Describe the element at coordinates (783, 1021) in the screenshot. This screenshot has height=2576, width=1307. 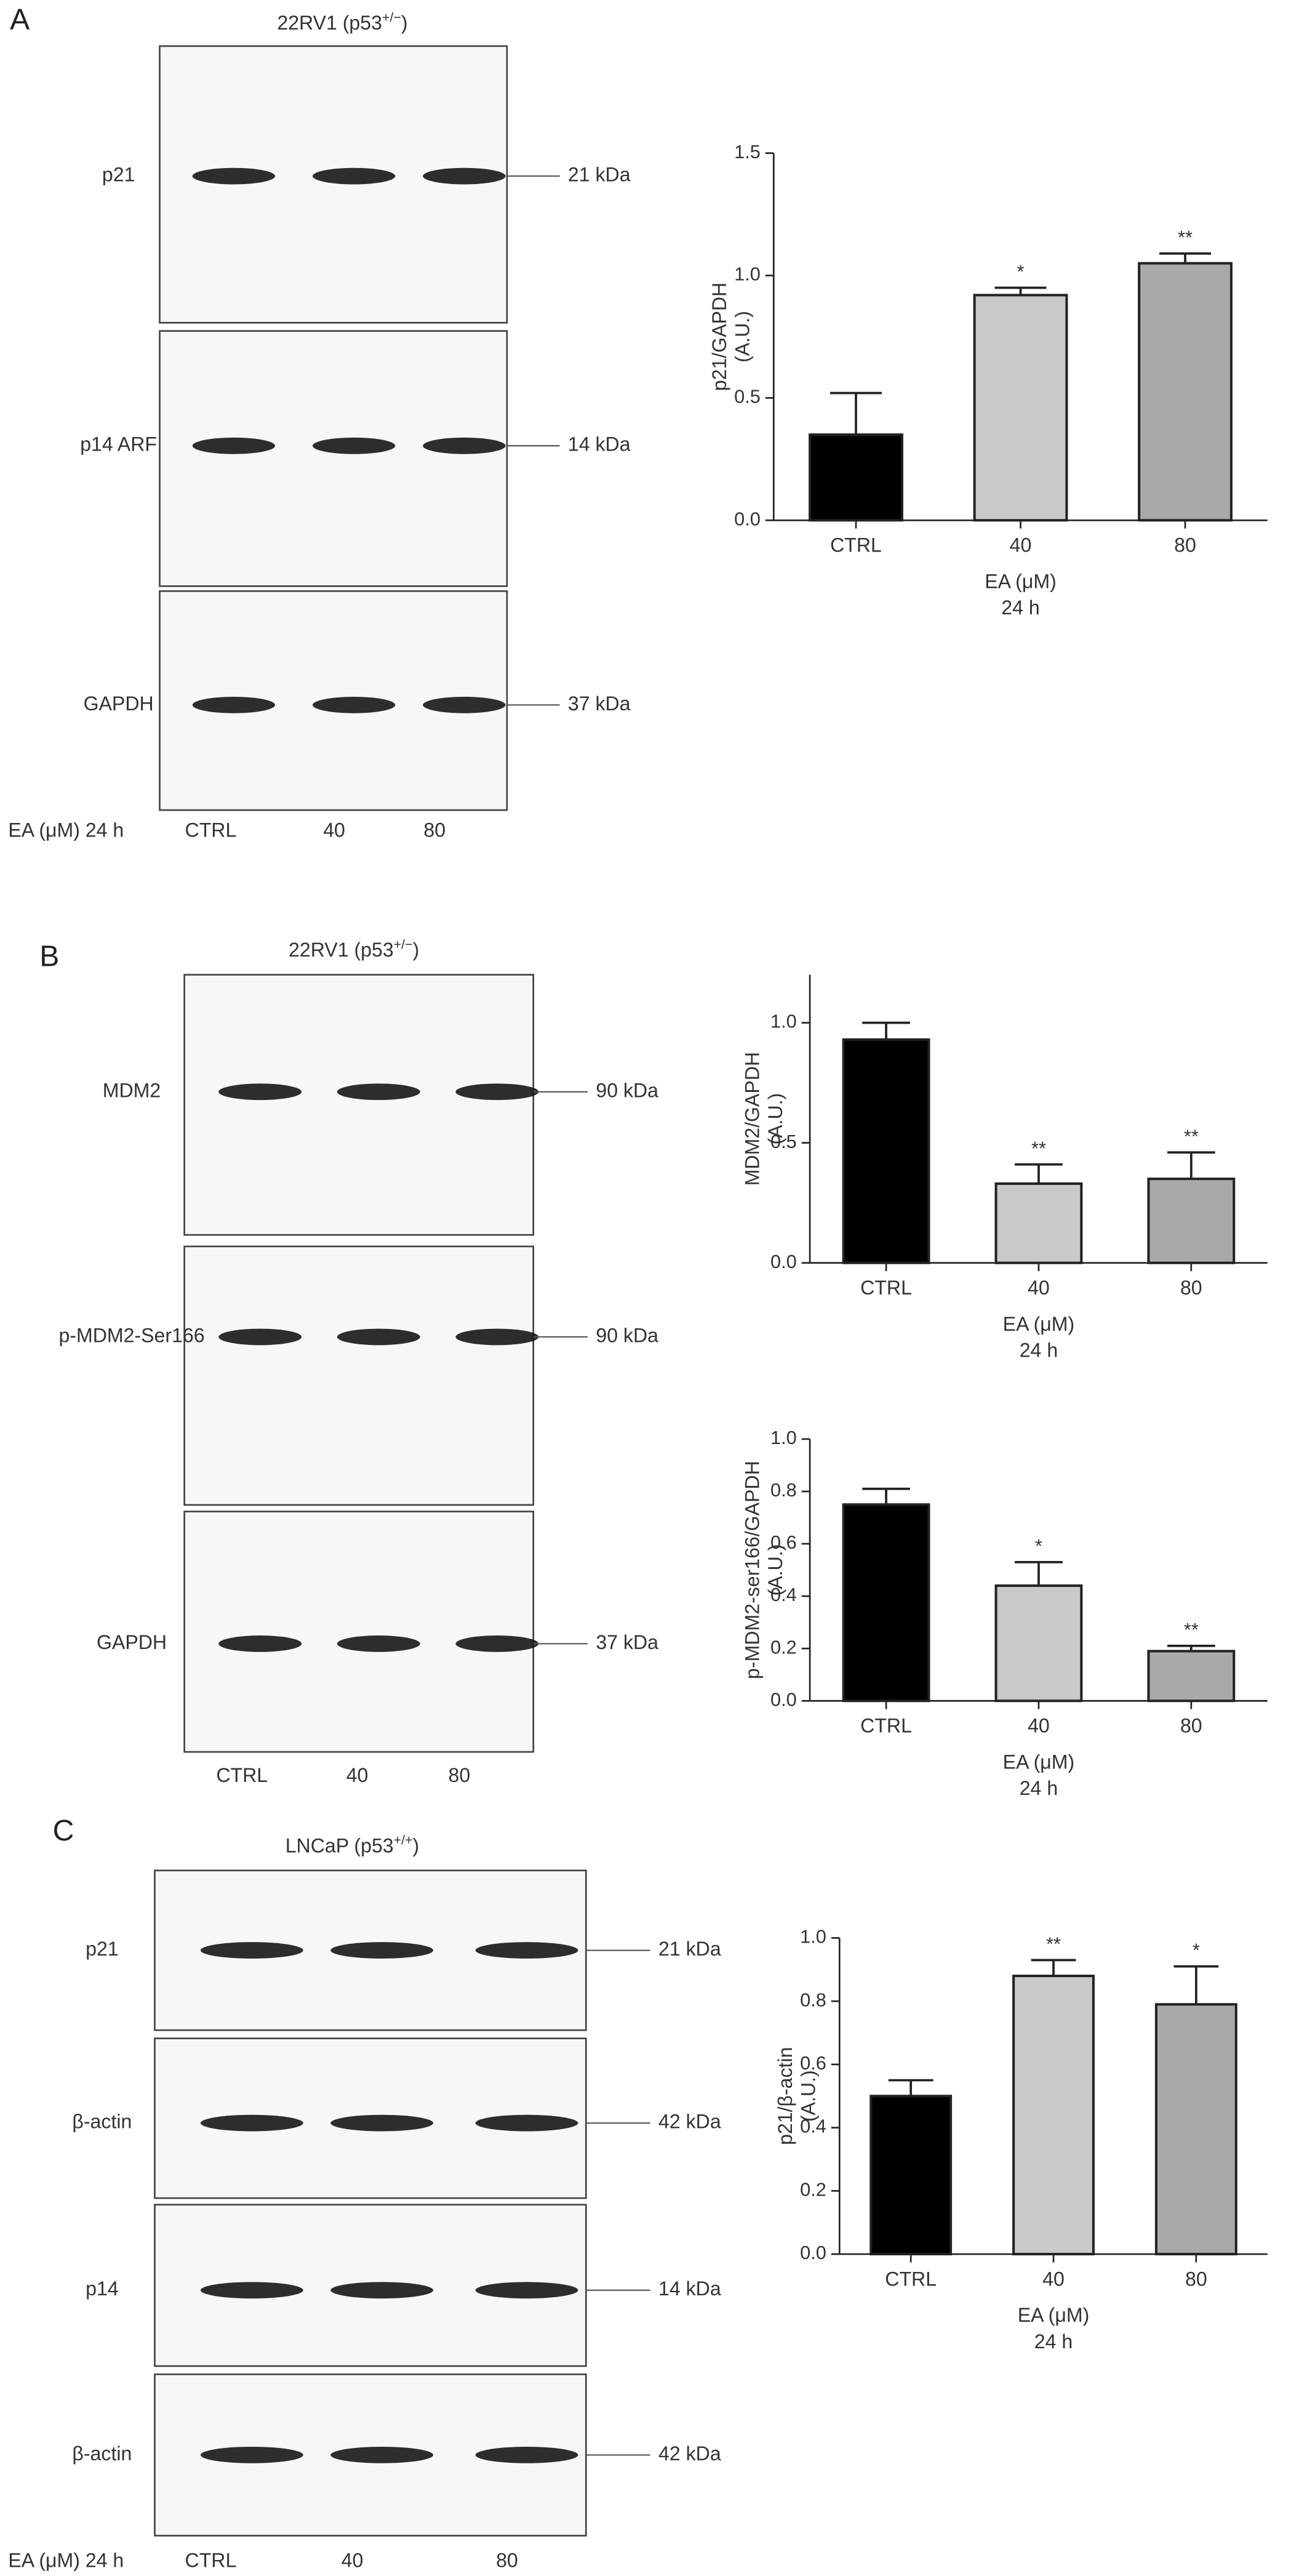
I see `y-tick-label: 1.0` at that location.